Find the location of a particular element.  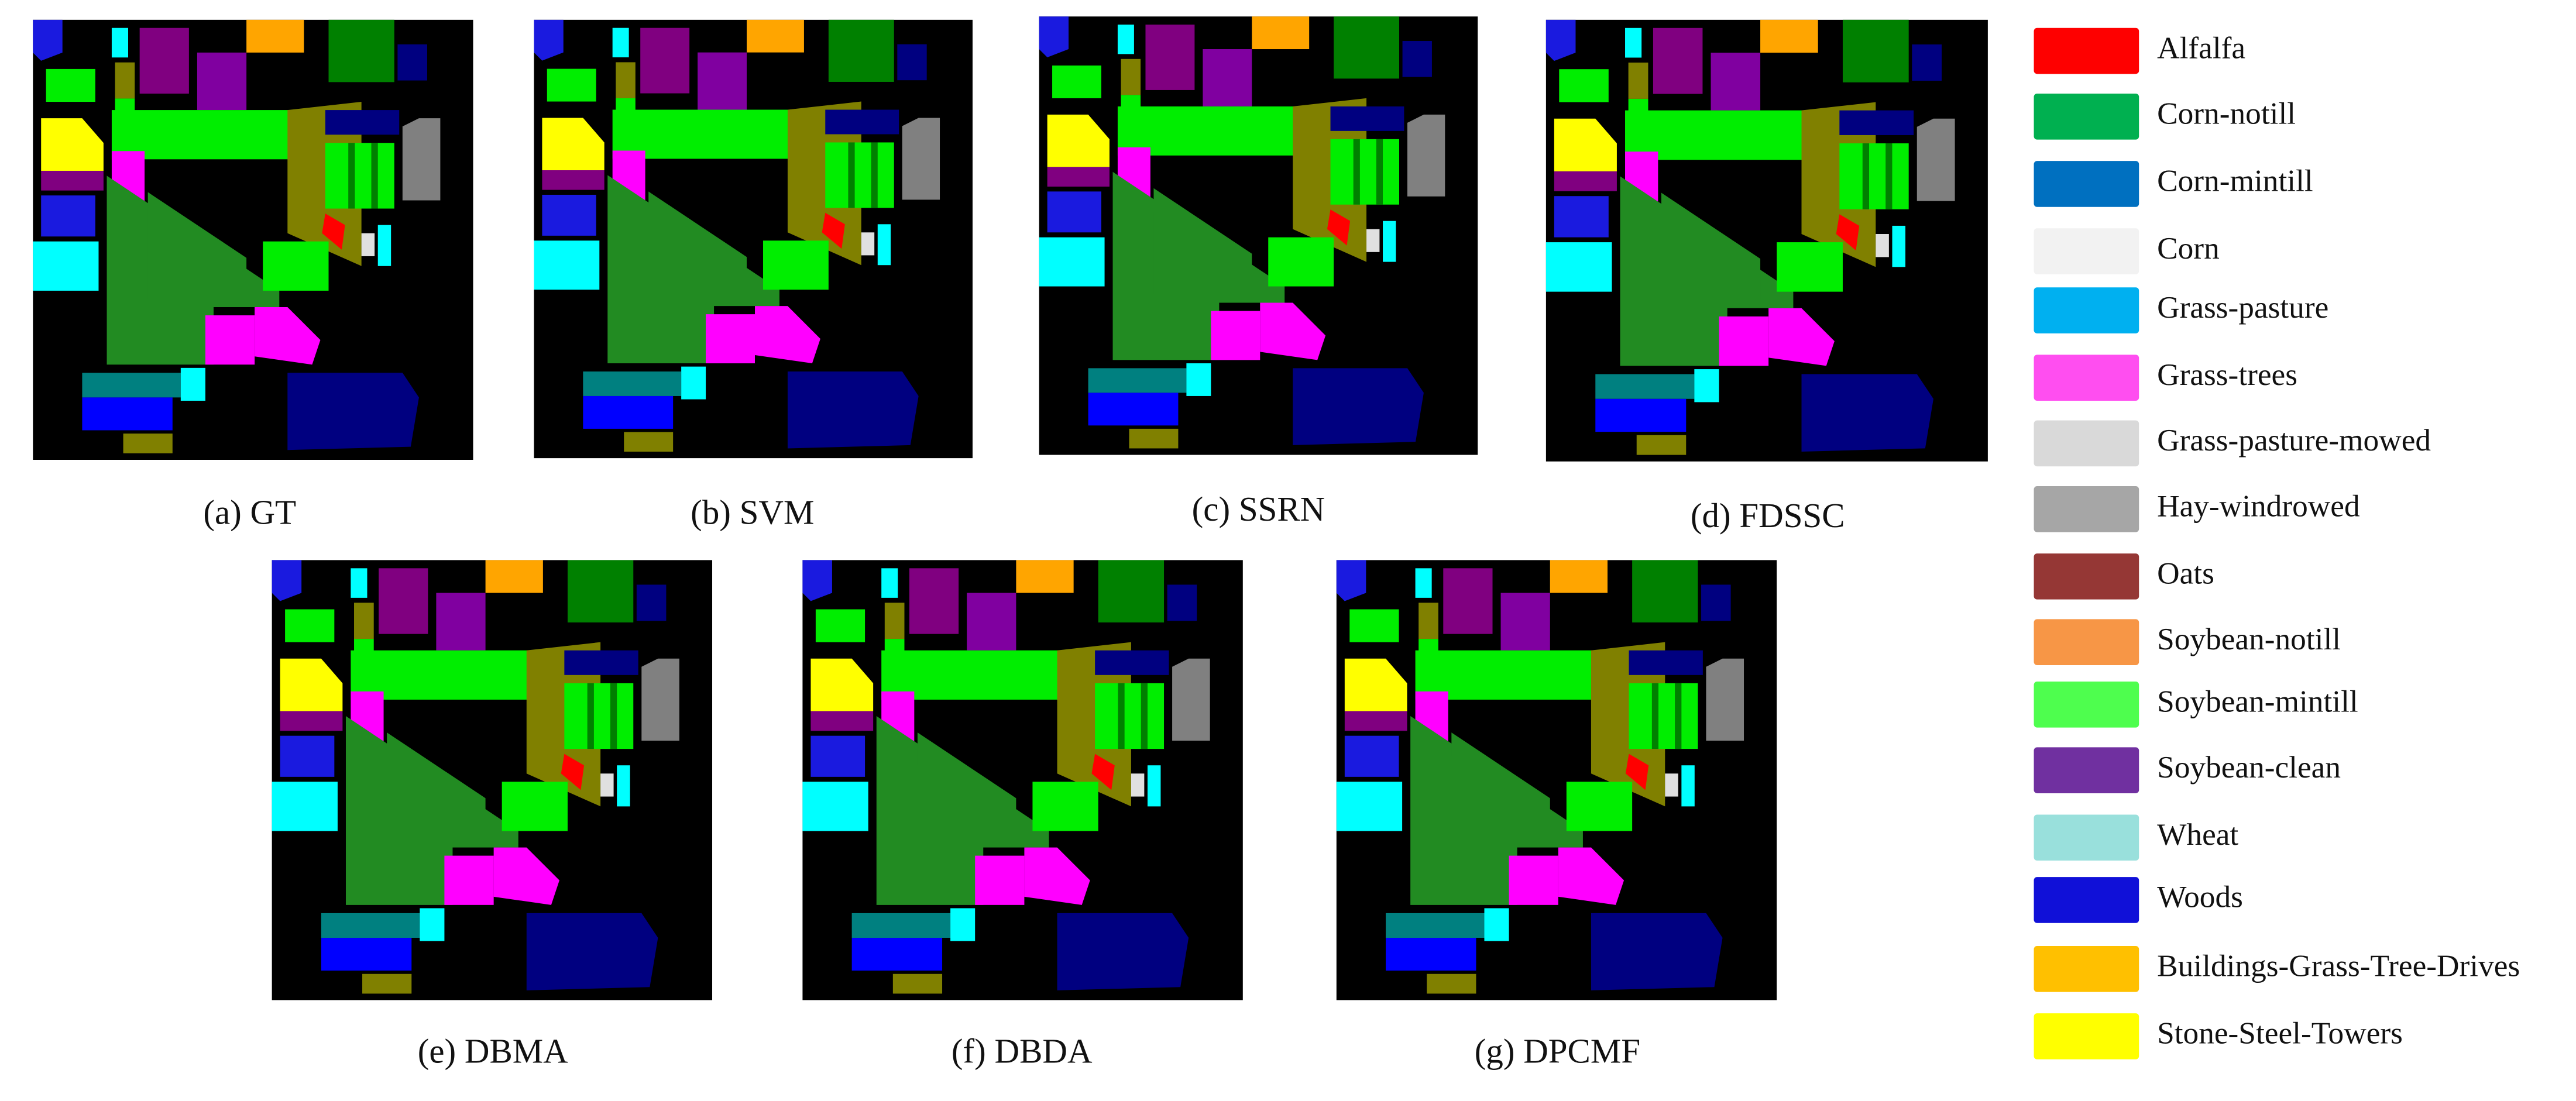

legend-label: Buildings-Grass-Tree-Drives is located at coordinates (2338, 965).